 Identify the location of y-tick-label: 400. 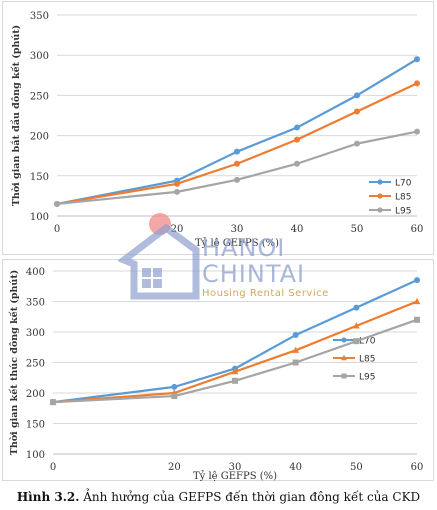
(35, 272).